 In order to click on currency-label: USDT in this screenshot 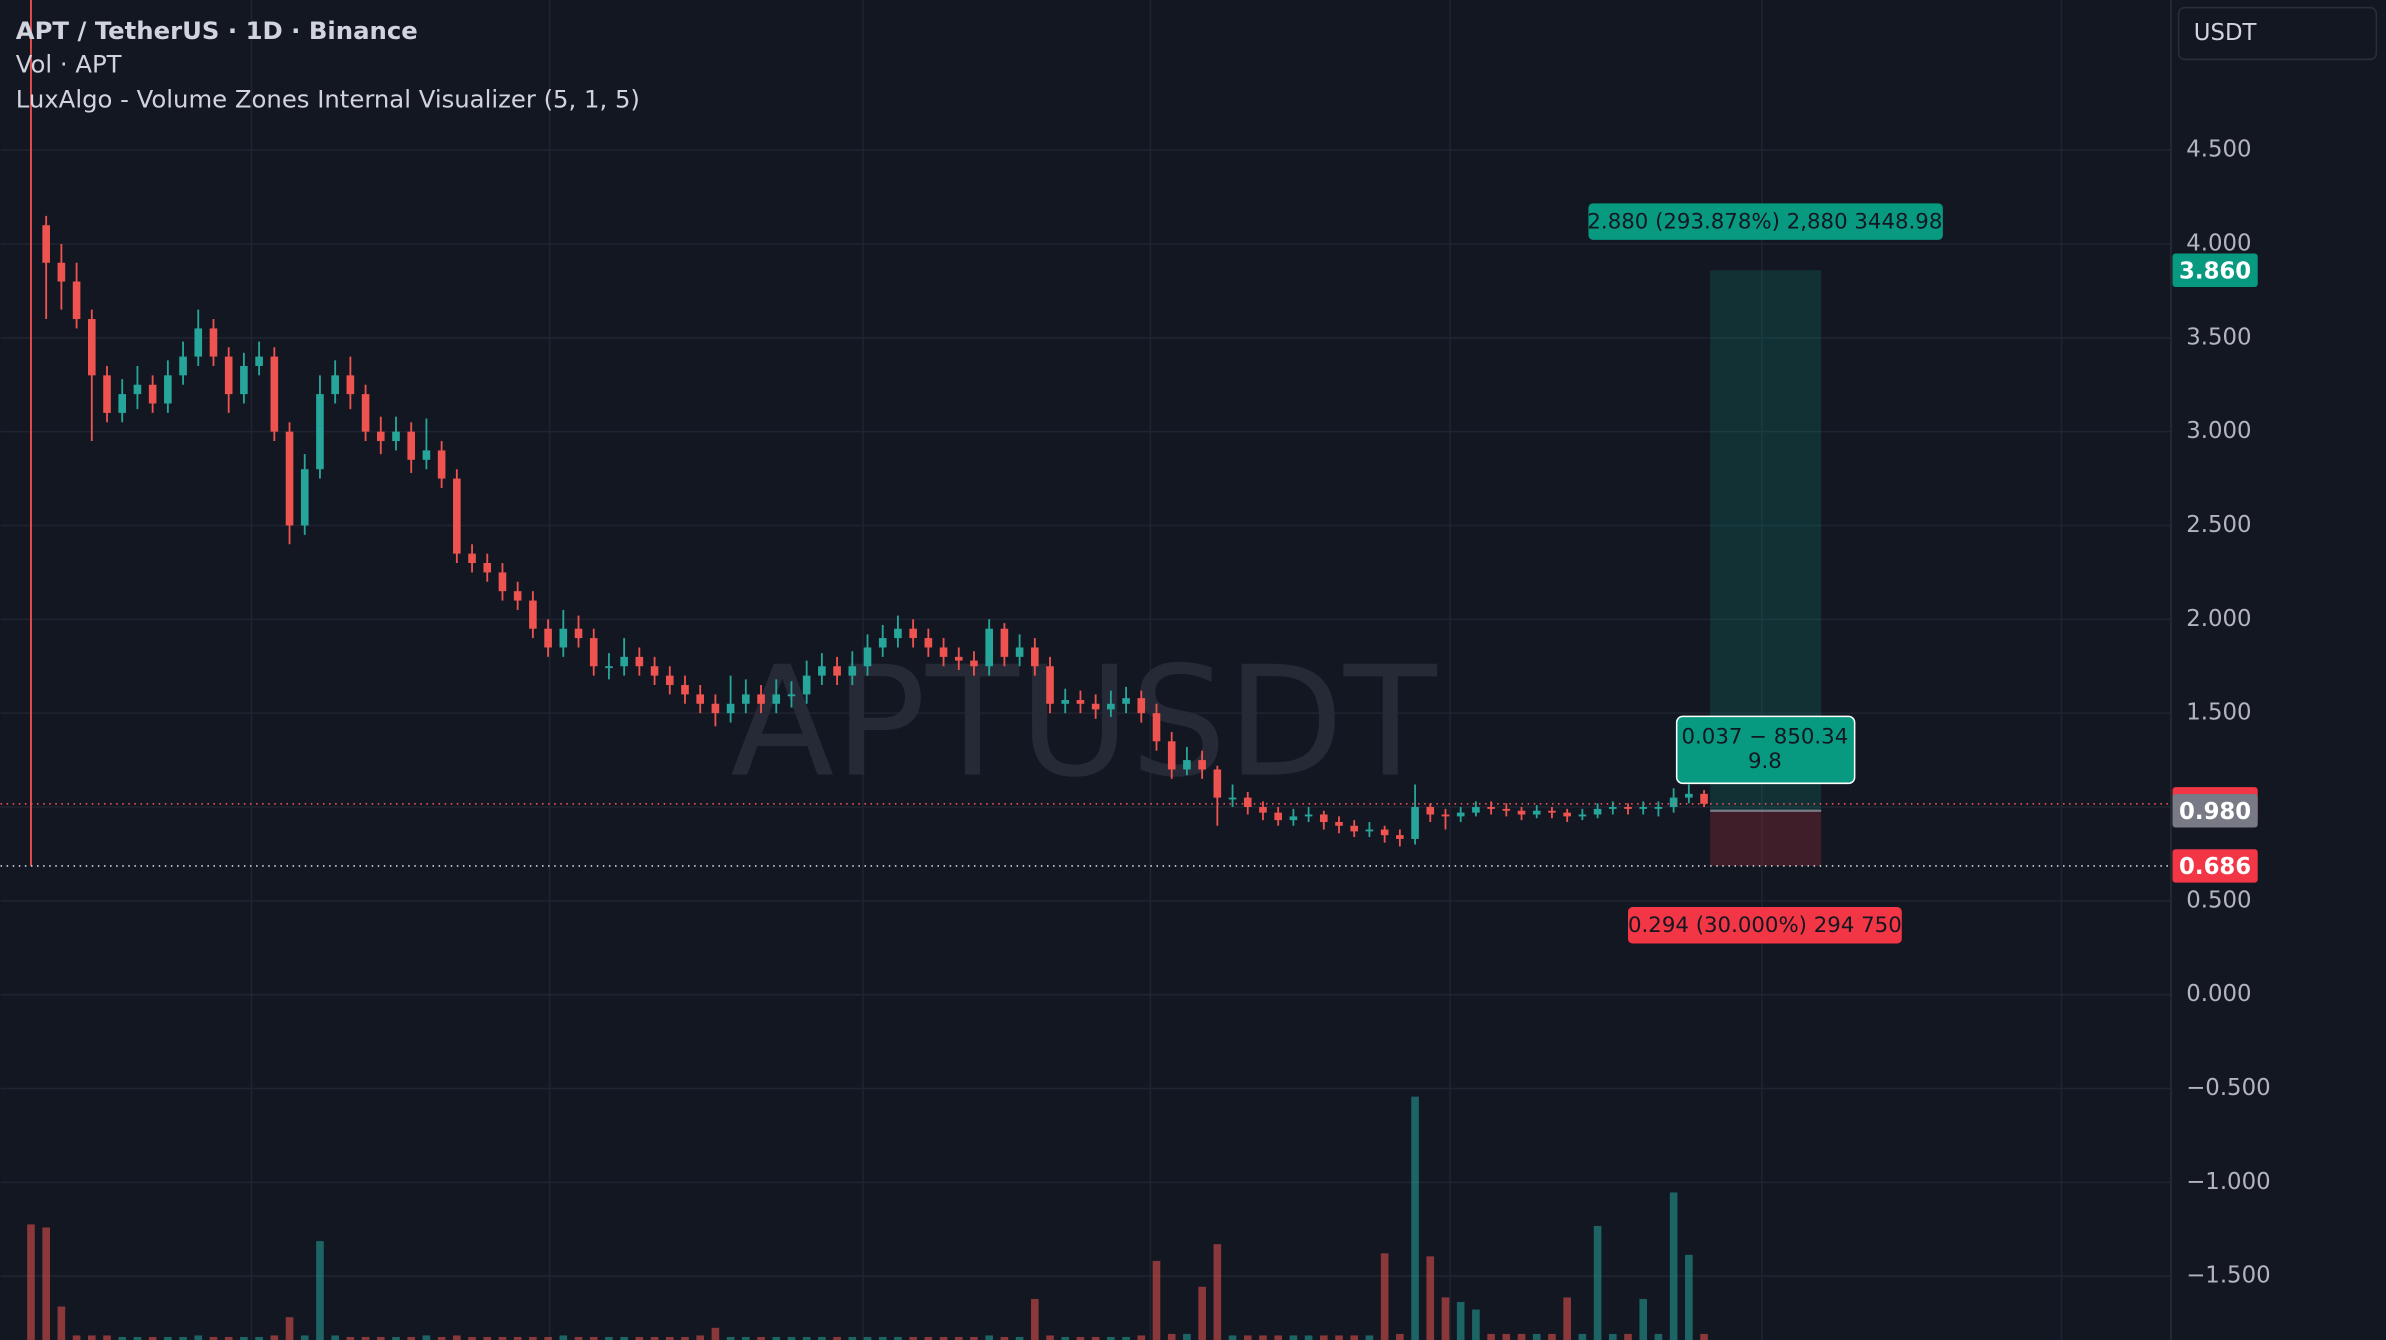, I will do `click(2225, 33)`.